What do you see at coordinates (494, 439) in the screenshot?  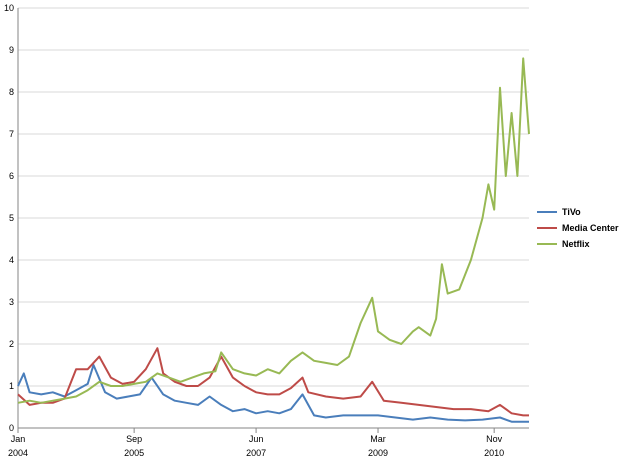 I see `x-tick-month: Nov` at bounding box center [494, 439].